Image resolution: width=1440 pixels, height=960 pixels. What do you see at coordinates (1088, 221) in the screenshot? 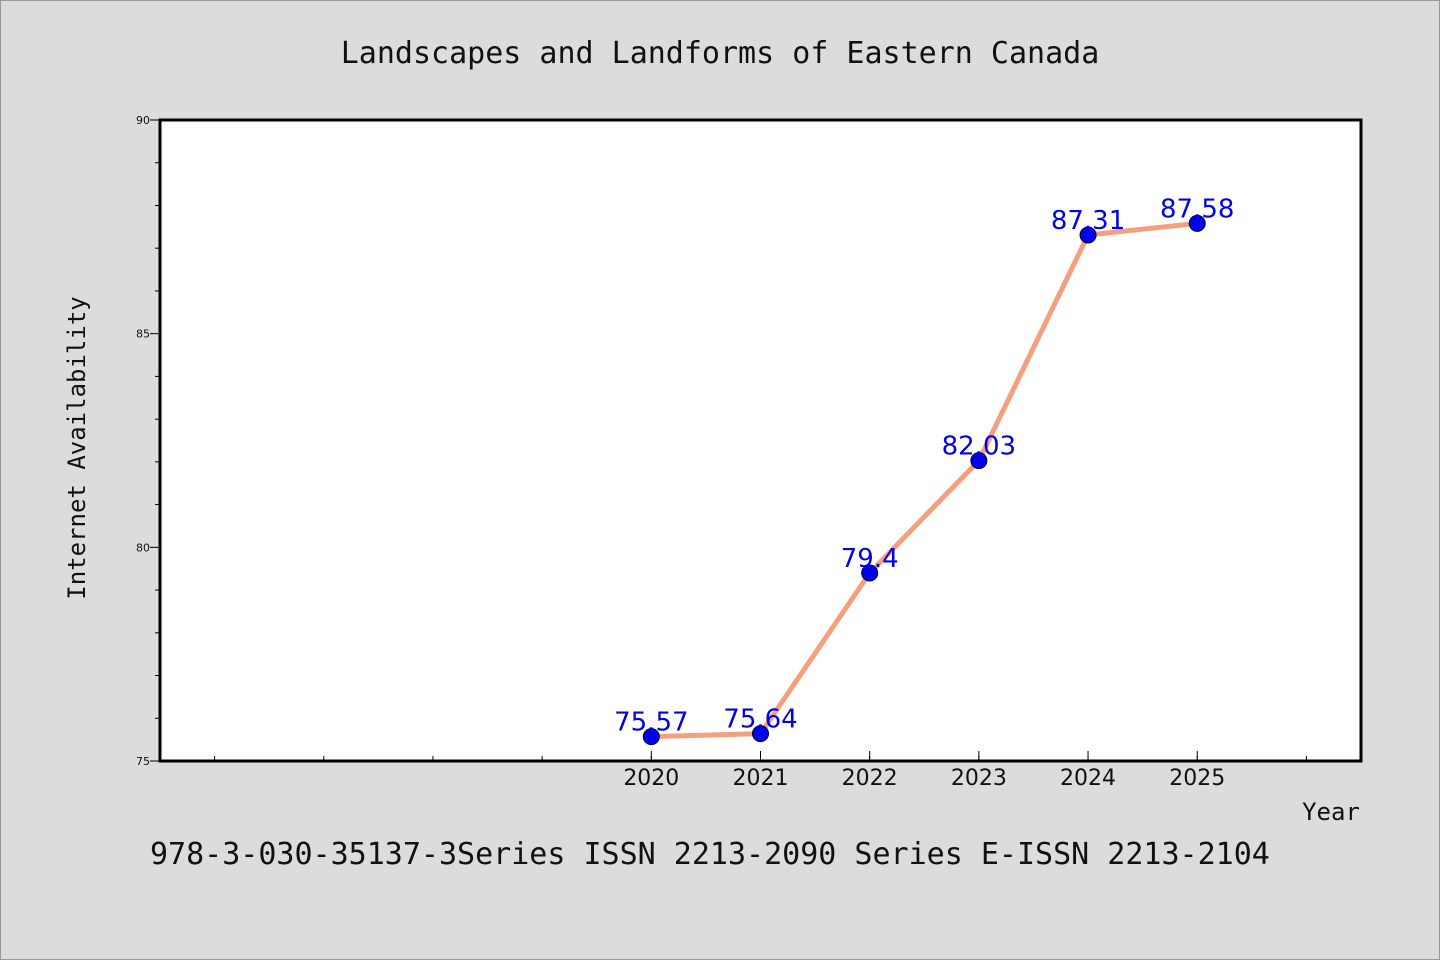
I see `data-label: 87.31` at bounding box center [1088, 221].